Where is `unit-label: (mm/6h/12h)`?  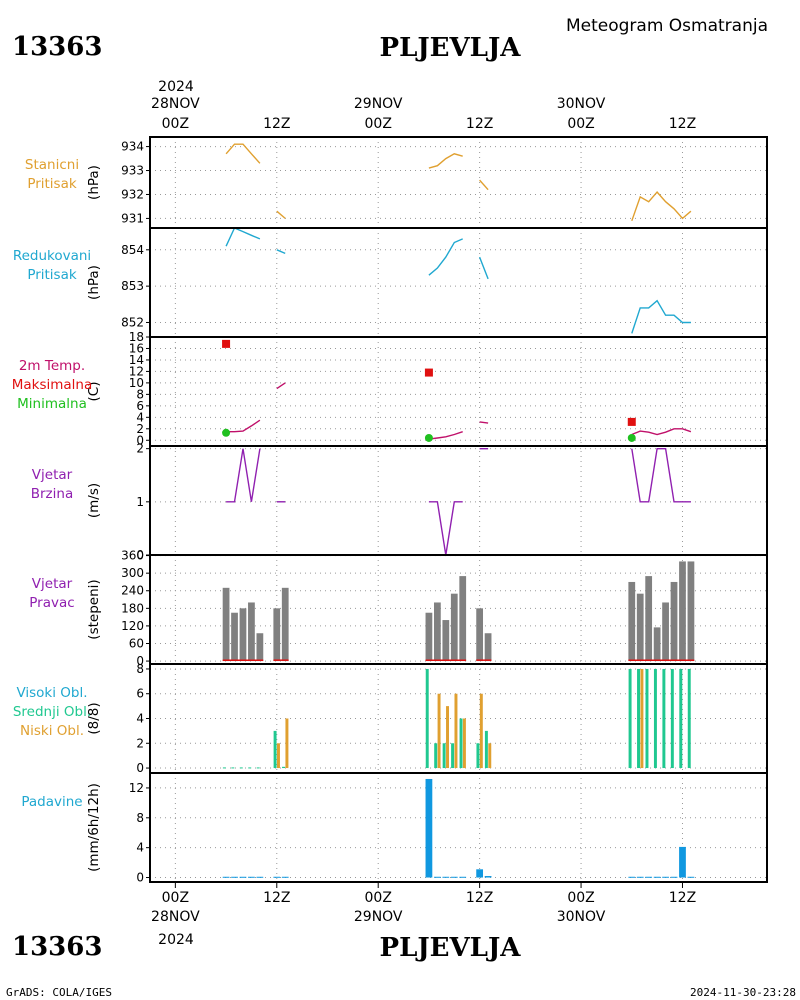 unit-label: (mm/6h/12h) is located at coordinates (94, 827).